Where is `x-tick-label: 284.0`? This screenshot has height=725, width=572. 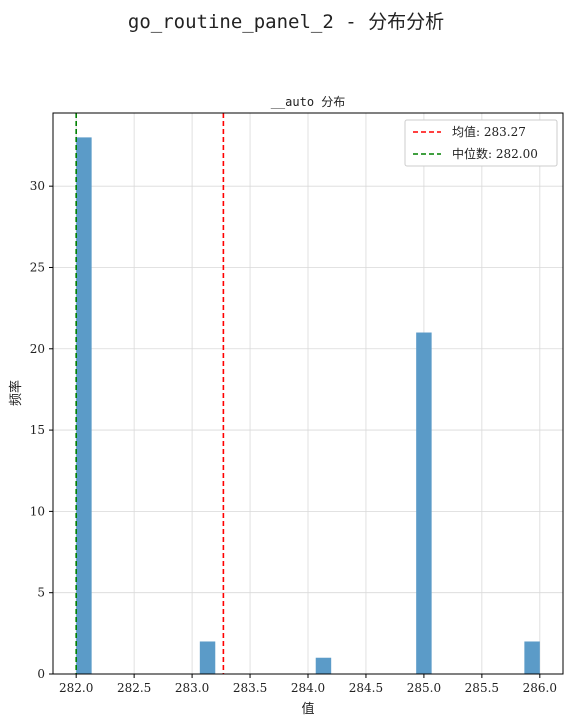
x-tick-label: 284.0 is located at coordinates (308, 688).